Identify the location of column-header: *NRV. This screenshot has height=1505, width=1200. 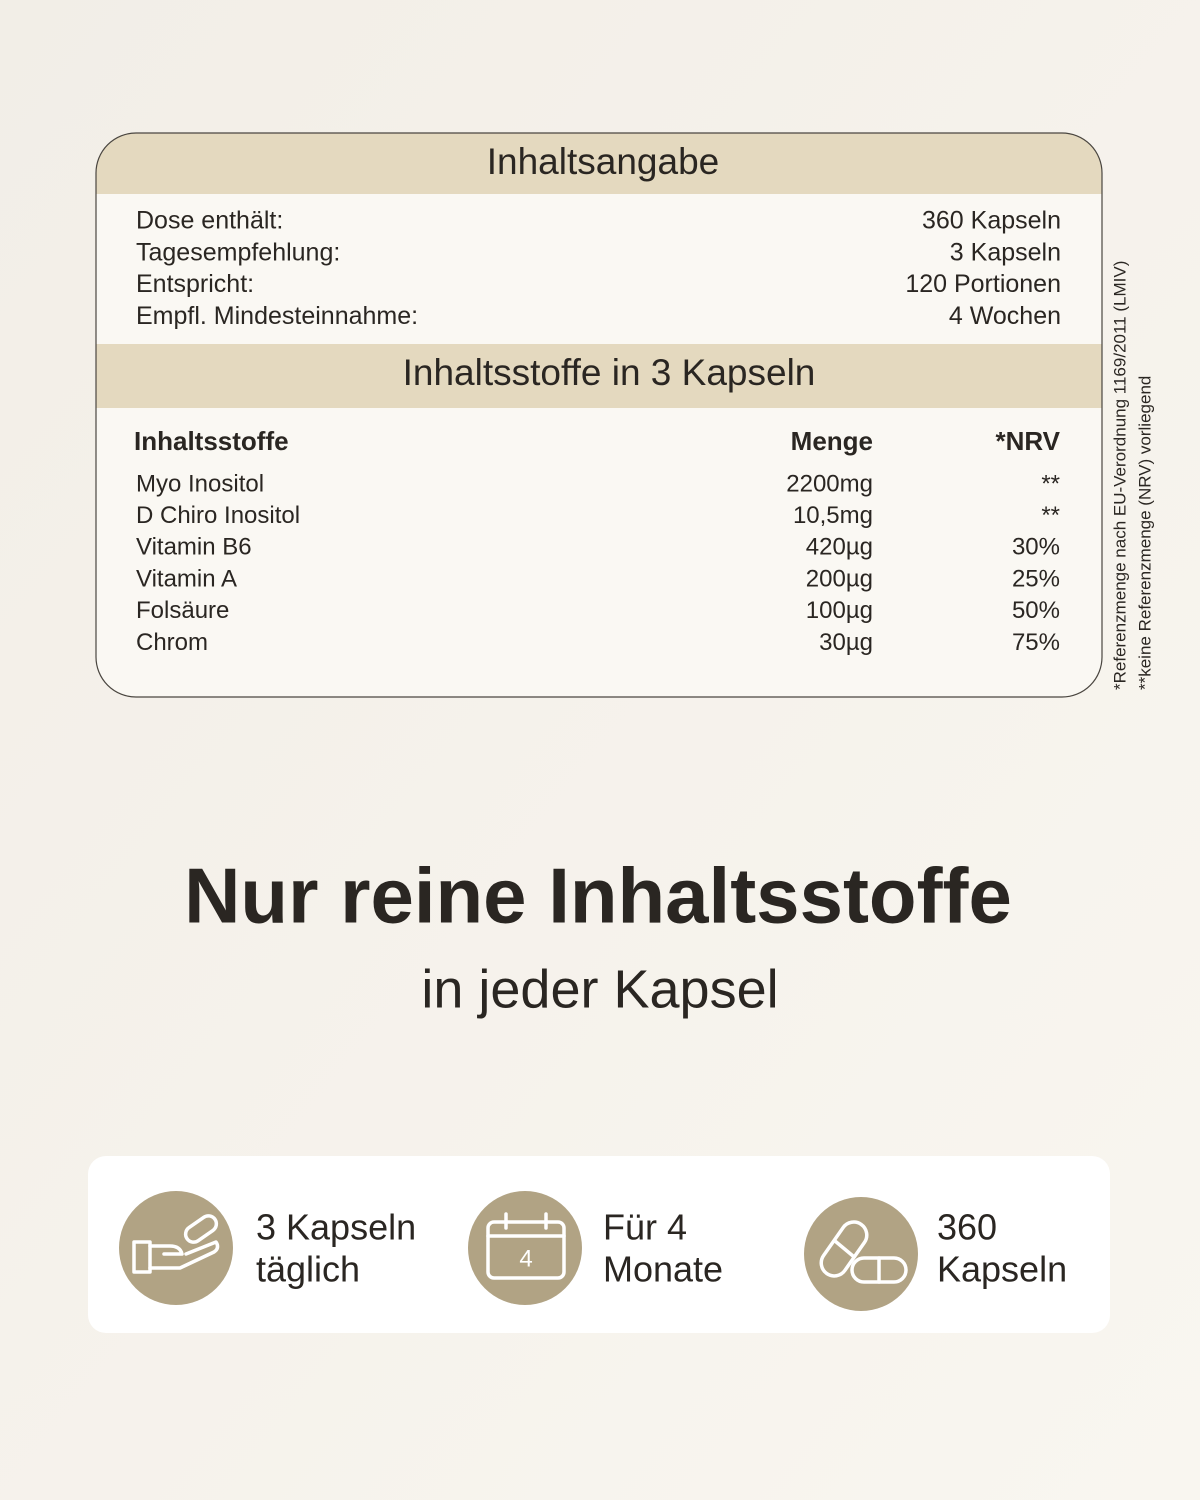
(1027, 441).